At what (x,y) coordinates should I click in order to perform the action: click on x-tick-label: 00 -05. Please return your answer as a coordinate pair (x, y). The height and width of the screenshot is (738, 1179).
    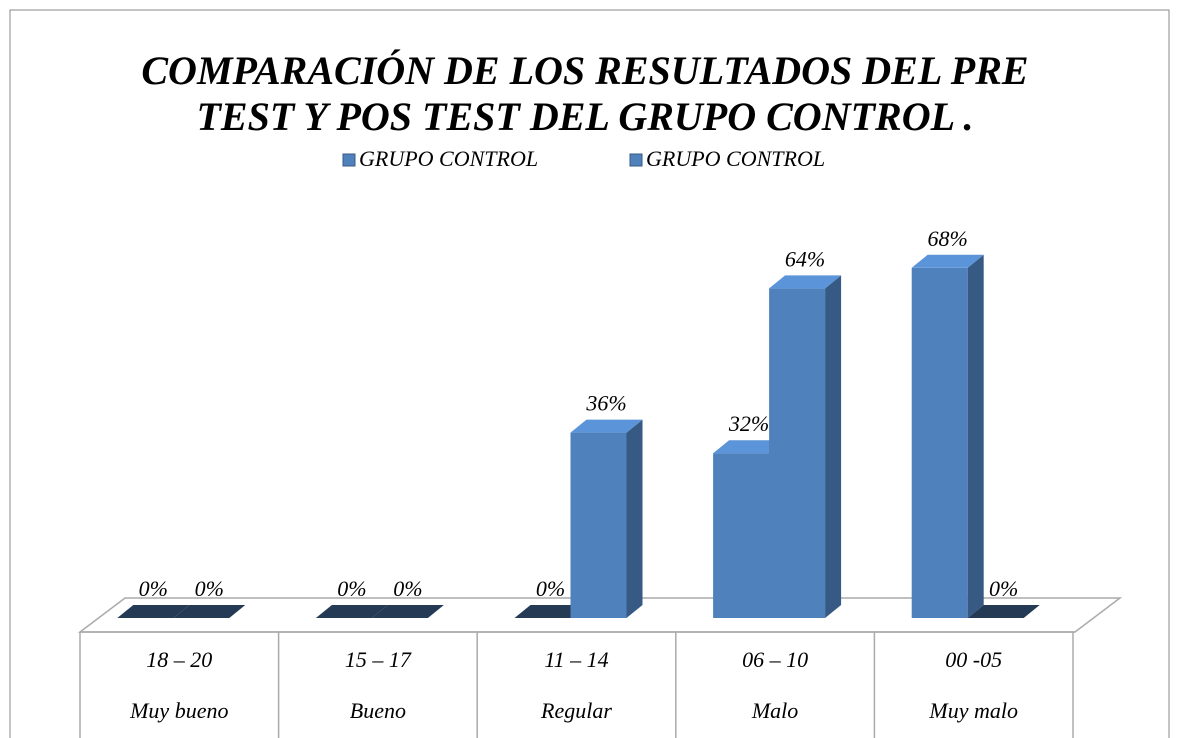
    Looking at the image, I should click on (973, 659).